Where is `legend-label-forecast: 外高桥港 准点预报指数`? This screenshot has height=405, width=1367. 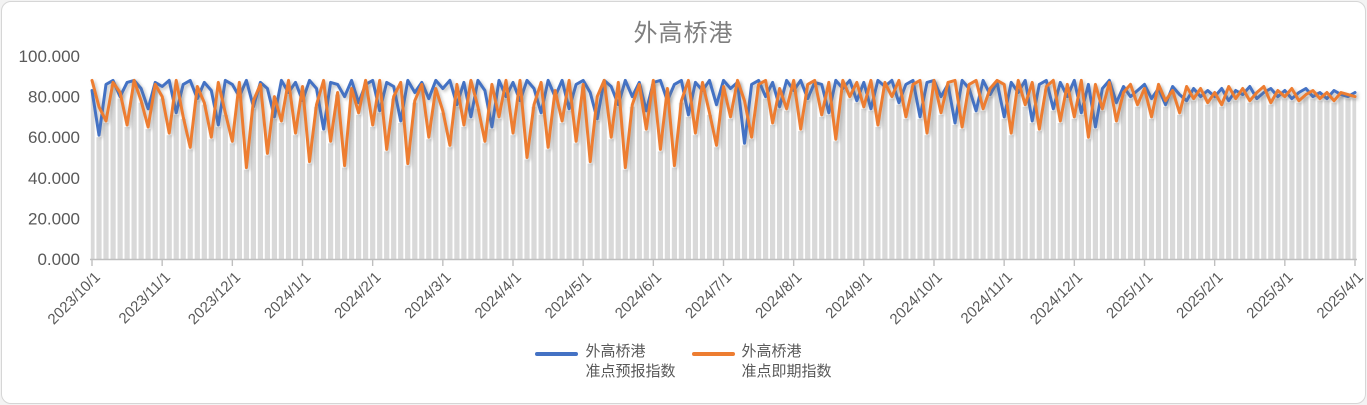 legend-label-forecast: 外高桥港 准点预报指数 is located at coordinates (630, 362).